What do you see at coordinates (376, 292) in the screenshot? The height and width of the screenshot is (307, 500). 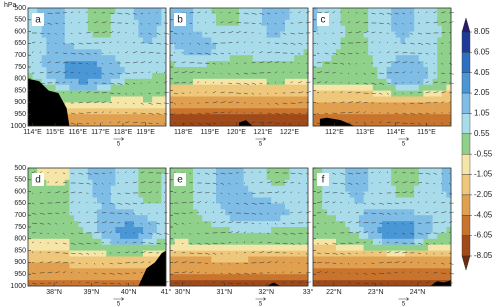 I see `x-tick-label: 23°N` at bounding box center [376, 292].